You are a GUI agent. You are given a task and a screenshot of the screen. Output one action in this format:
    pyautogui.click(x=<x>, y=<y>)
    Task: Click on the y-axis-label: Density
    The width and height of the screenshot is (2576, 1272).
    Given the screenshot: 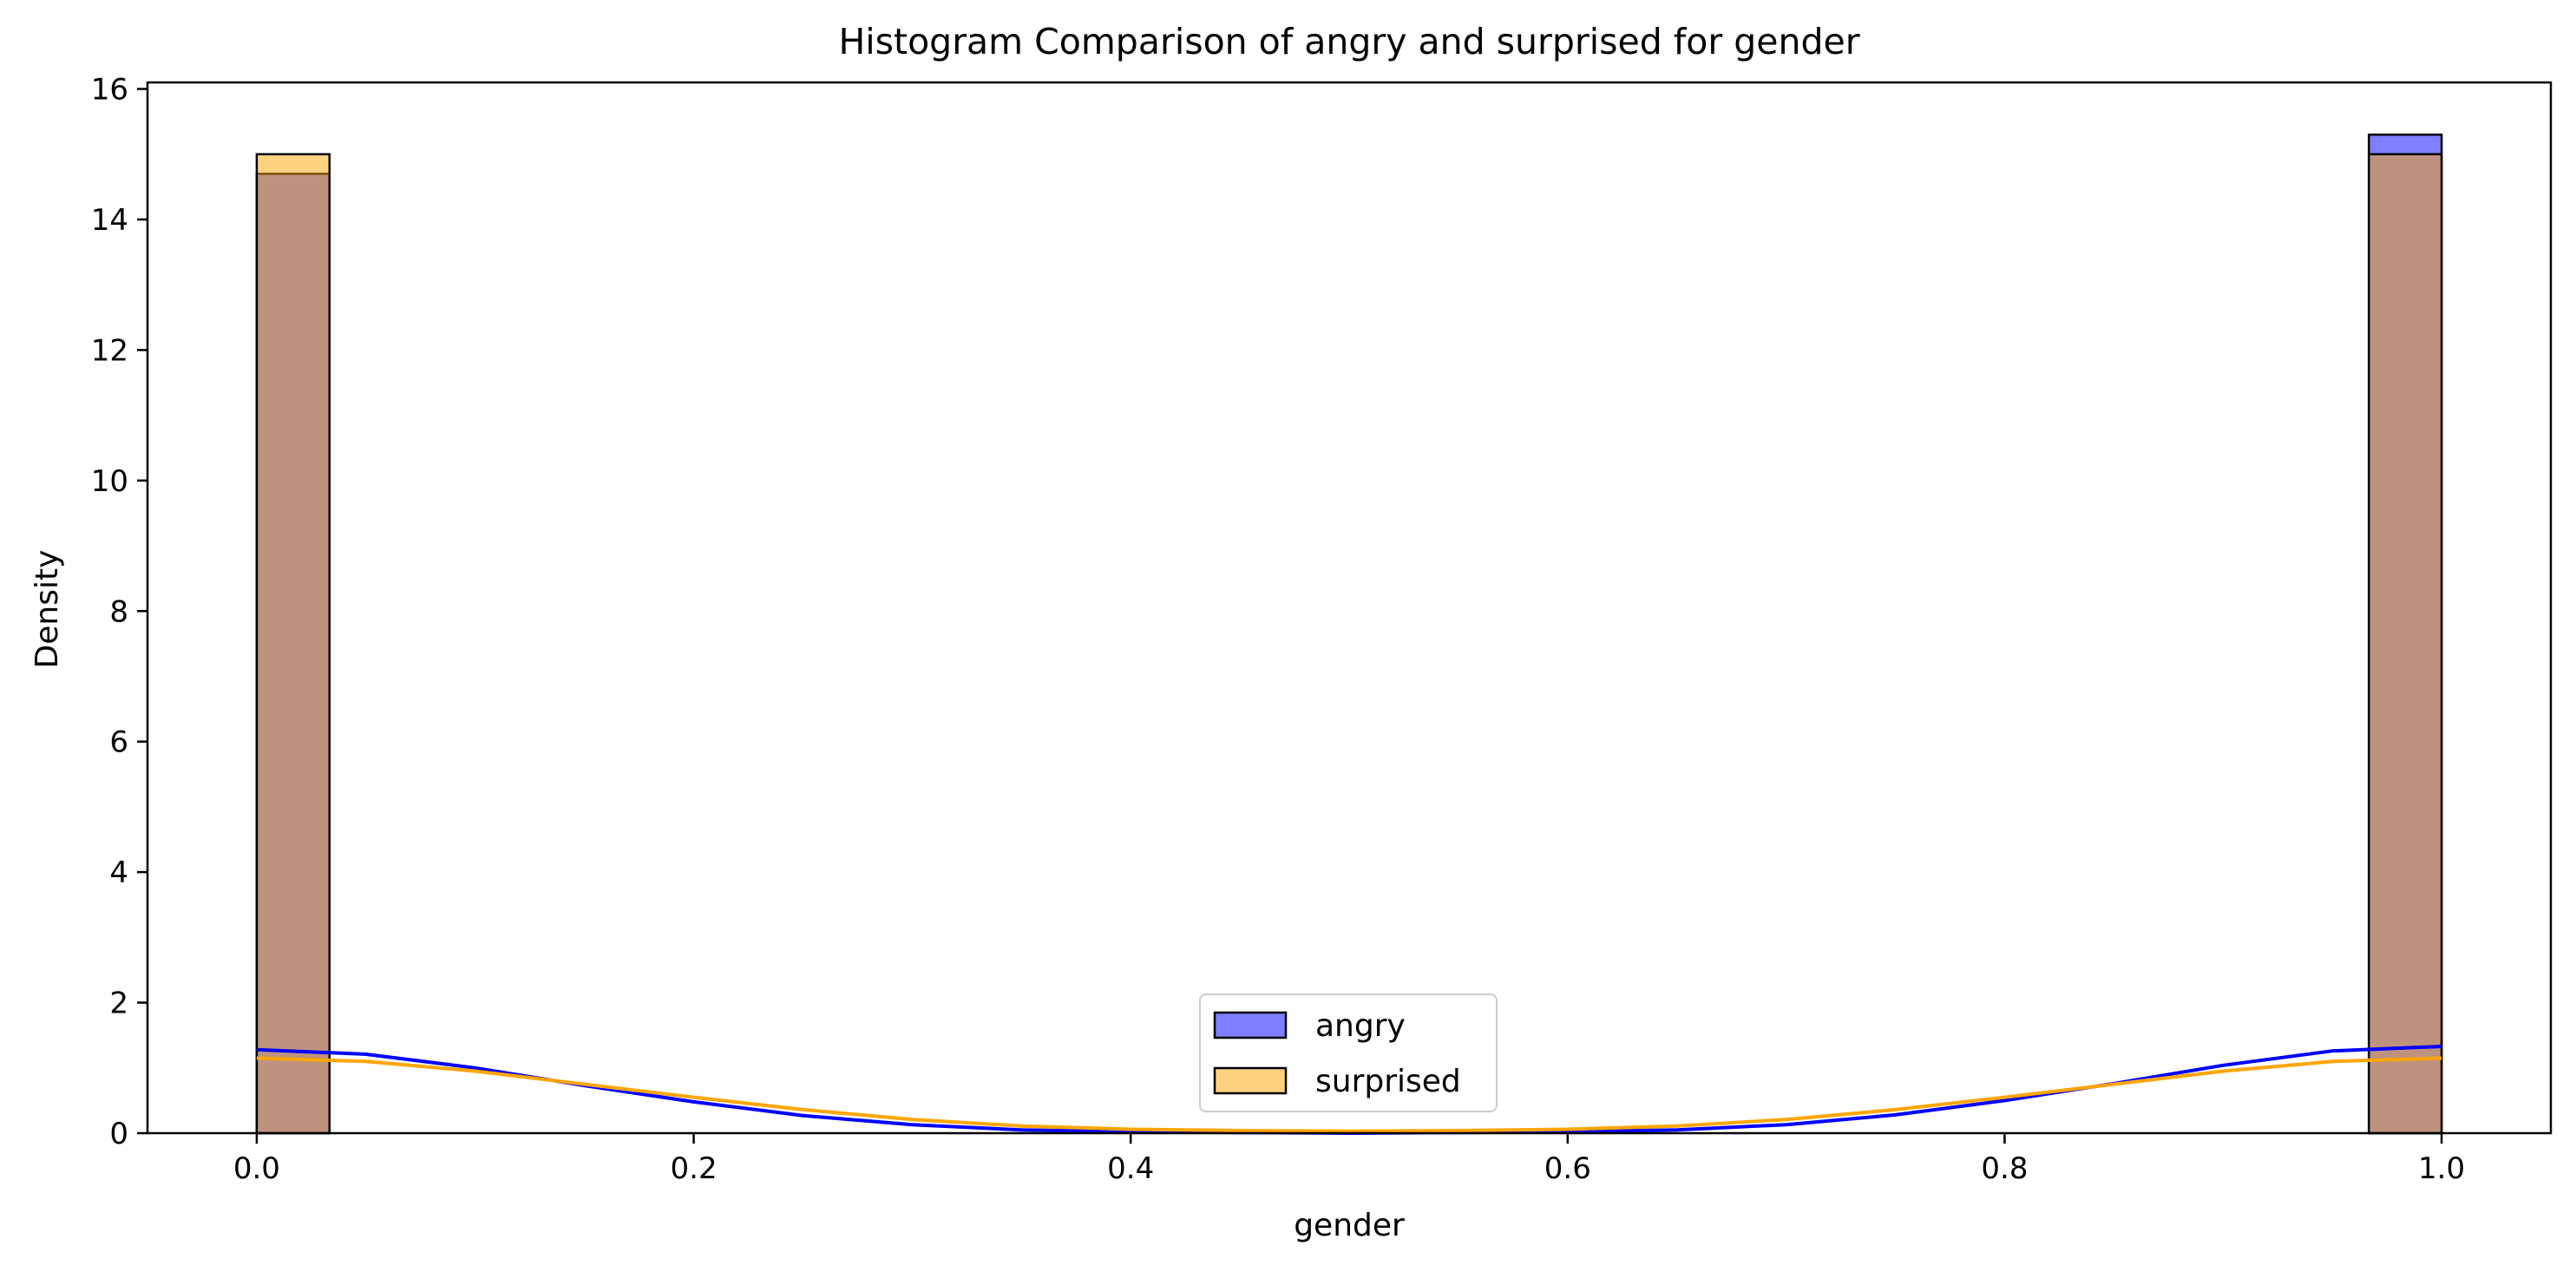 What is the action you would take?
    pyautogui.click(x=47, y=609)
    